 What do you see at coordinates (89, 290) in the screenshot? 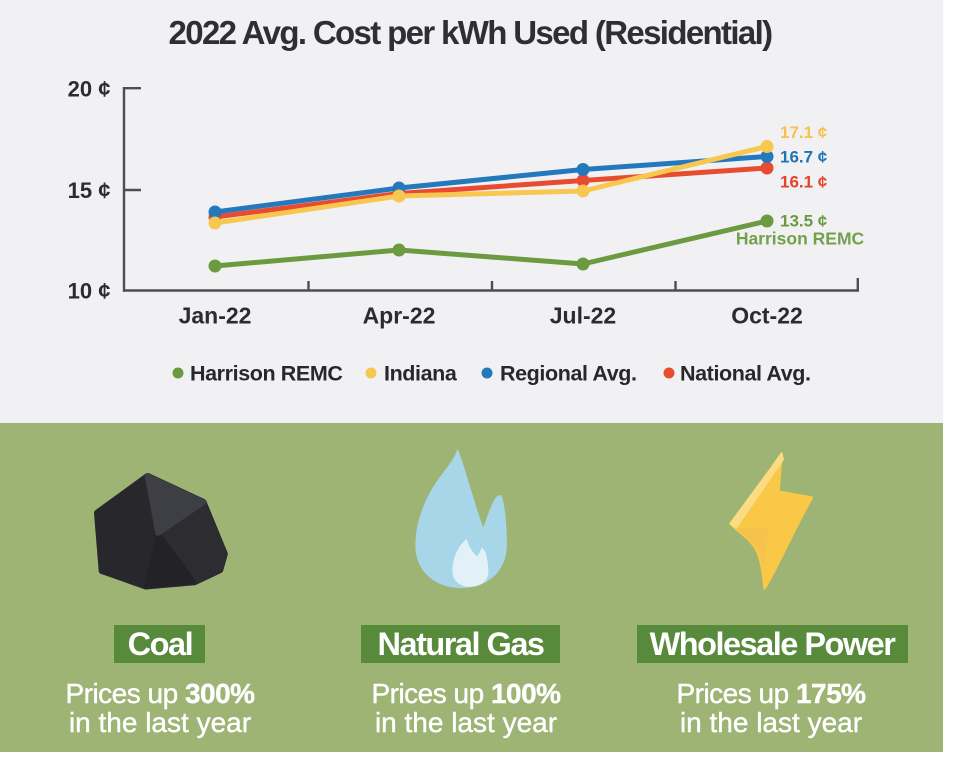
I see `svg-text: 10 ¢` at bounding box center [89, 290].